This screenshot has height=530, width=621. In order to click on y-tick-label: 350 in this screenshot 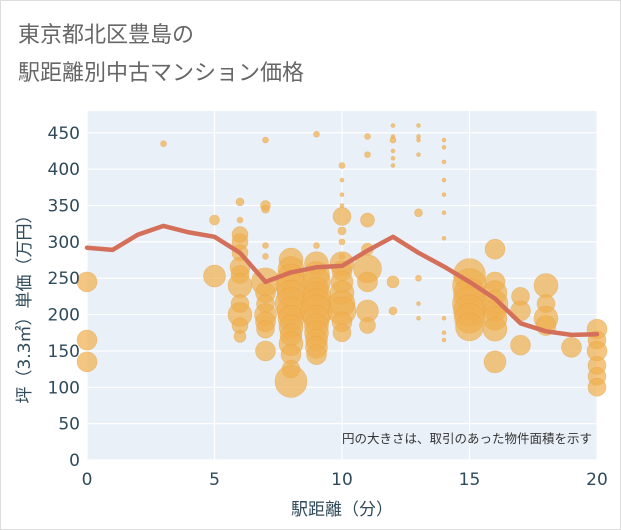, I will do `click(64, 207)`.